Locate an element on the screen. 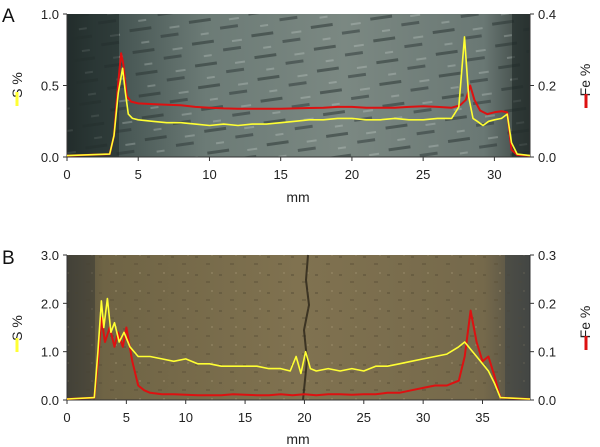 The width and height of the screenshot is (600, 447). panel-b-left-tick-label: 3.0 is located at coordinates (50, 255).